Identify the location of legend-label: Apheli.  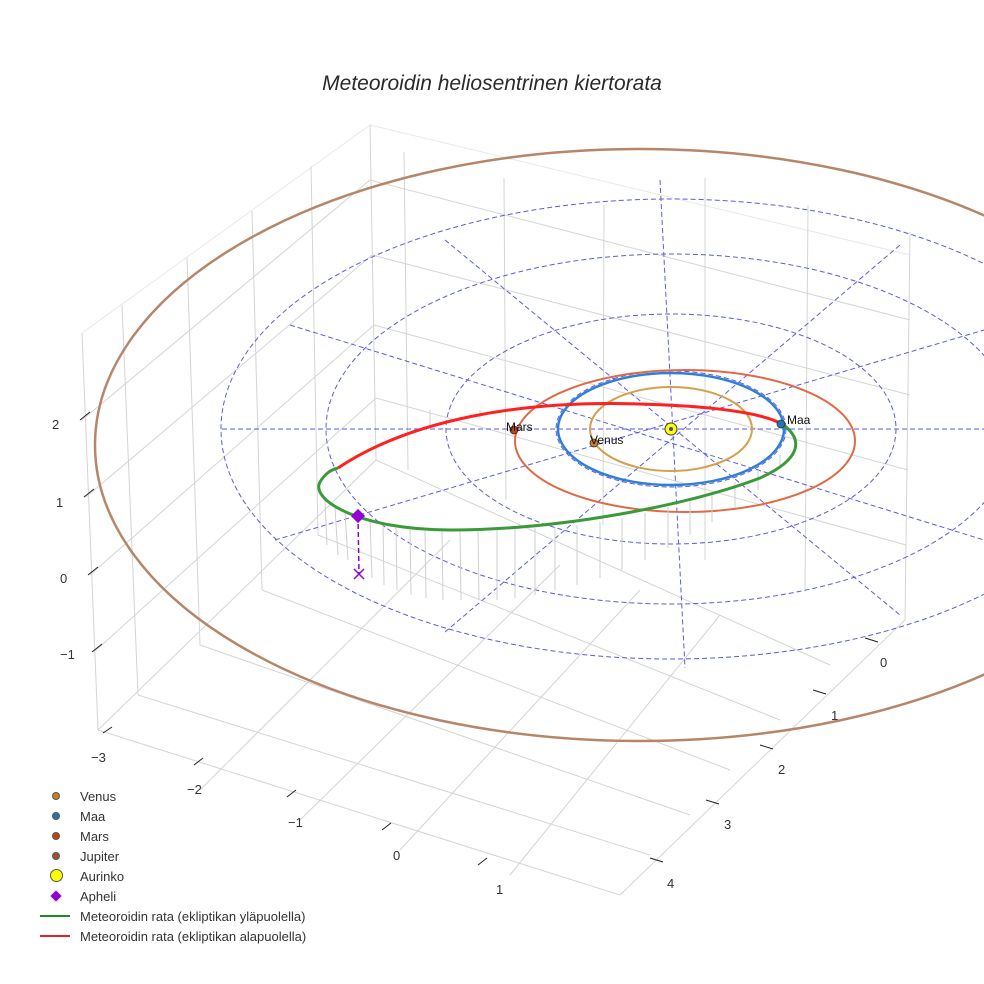
(98, 896).